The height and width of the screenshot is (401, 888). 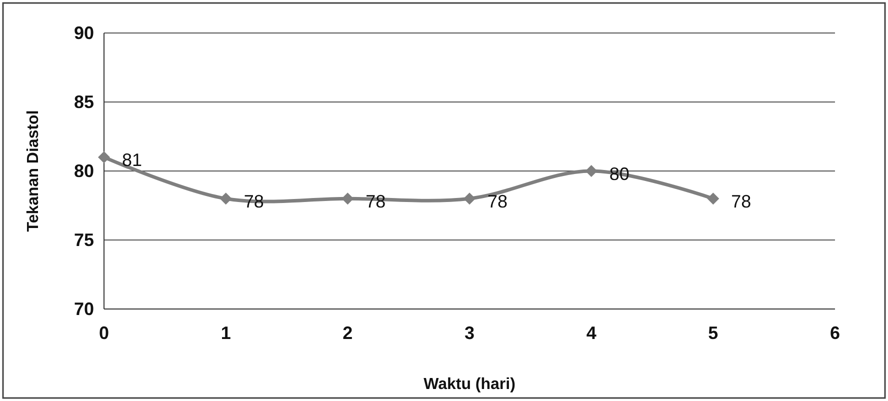 What do you see at coordinates (84, 240) in the screenshot?
I see `y-tick-label: 75` at bounding box center [84, 240].